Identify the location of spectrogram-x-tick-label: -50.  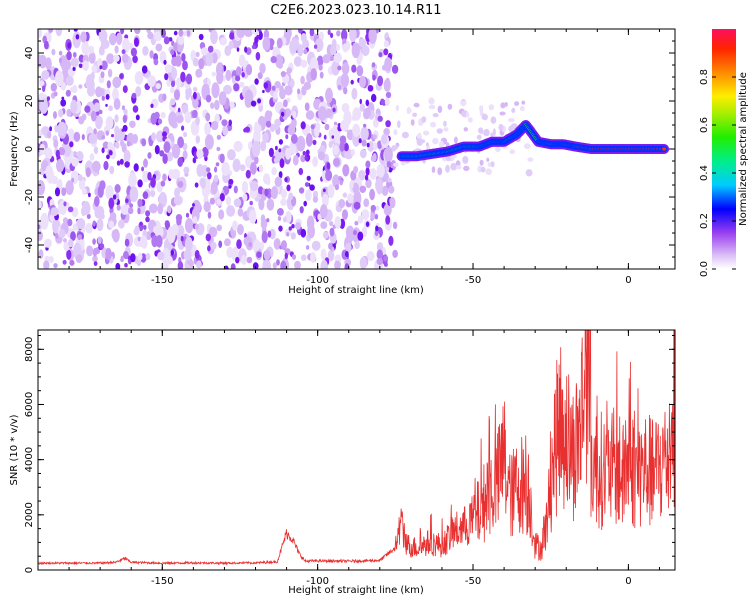
(473, 280).